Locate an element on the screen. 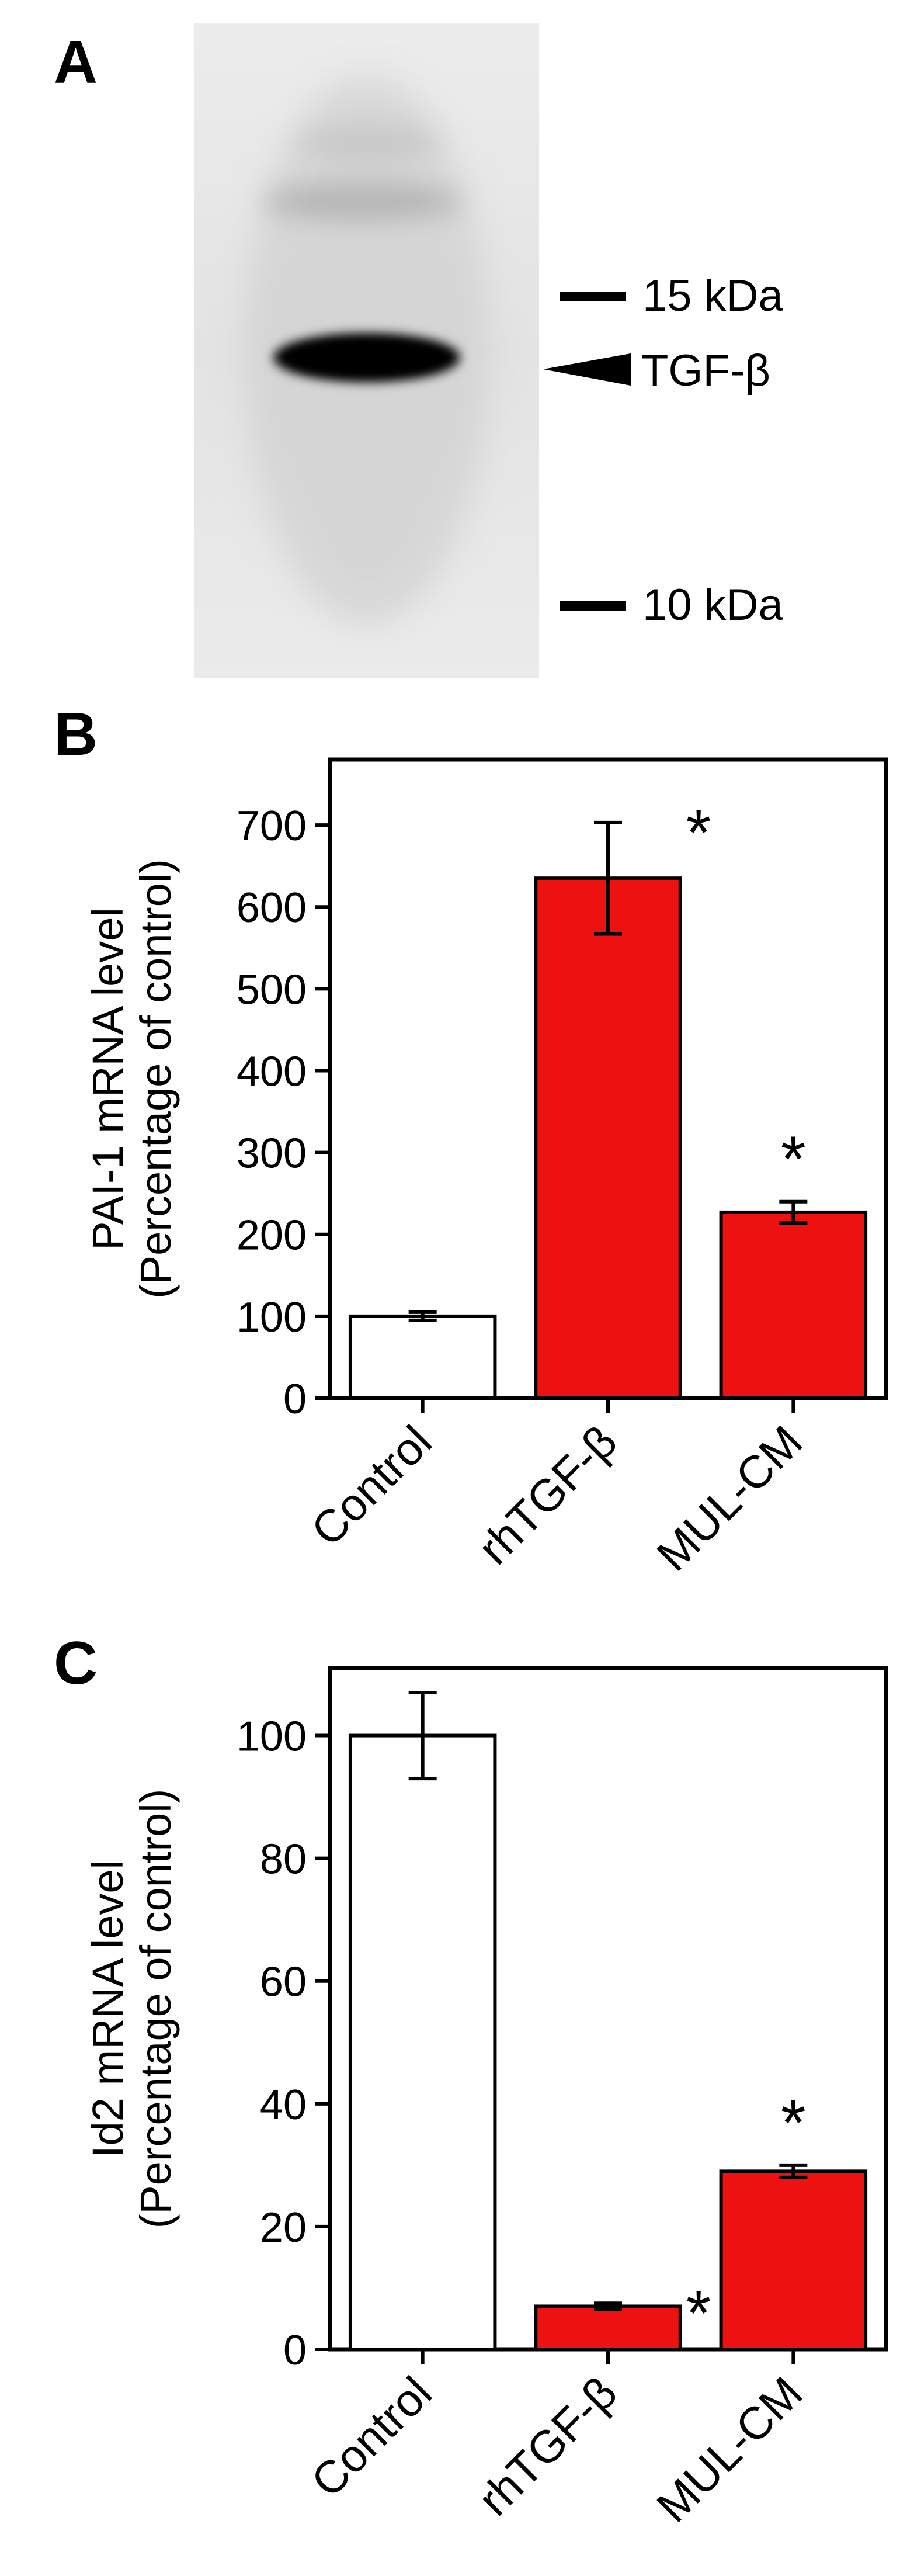  panel-c-letter: C is located at coordinates (76, 1663).